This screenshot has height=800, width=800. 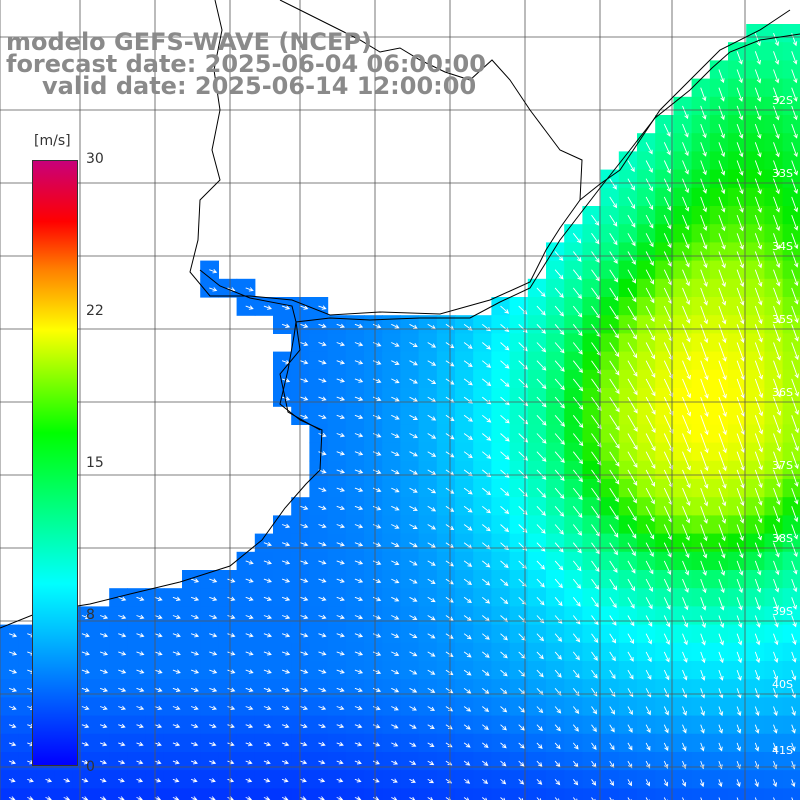 What do you see at coordinates (55, 463) in the screenshot?
I see `colorbar` at bounding box center [55, 463].